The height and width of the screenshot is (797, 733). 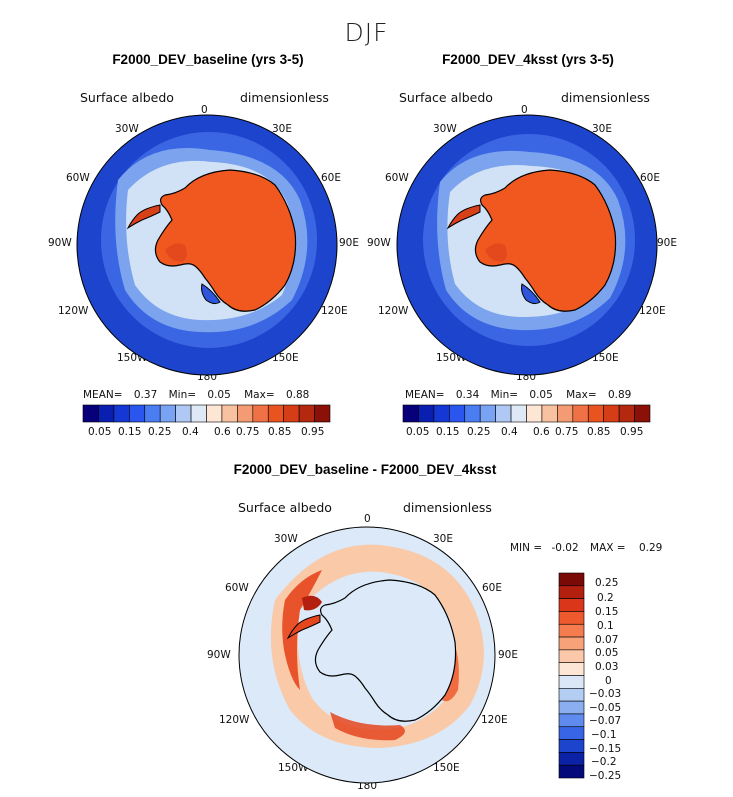 I want to click on p1-cbar-tick: 0.95, so click(x=313, y=432).